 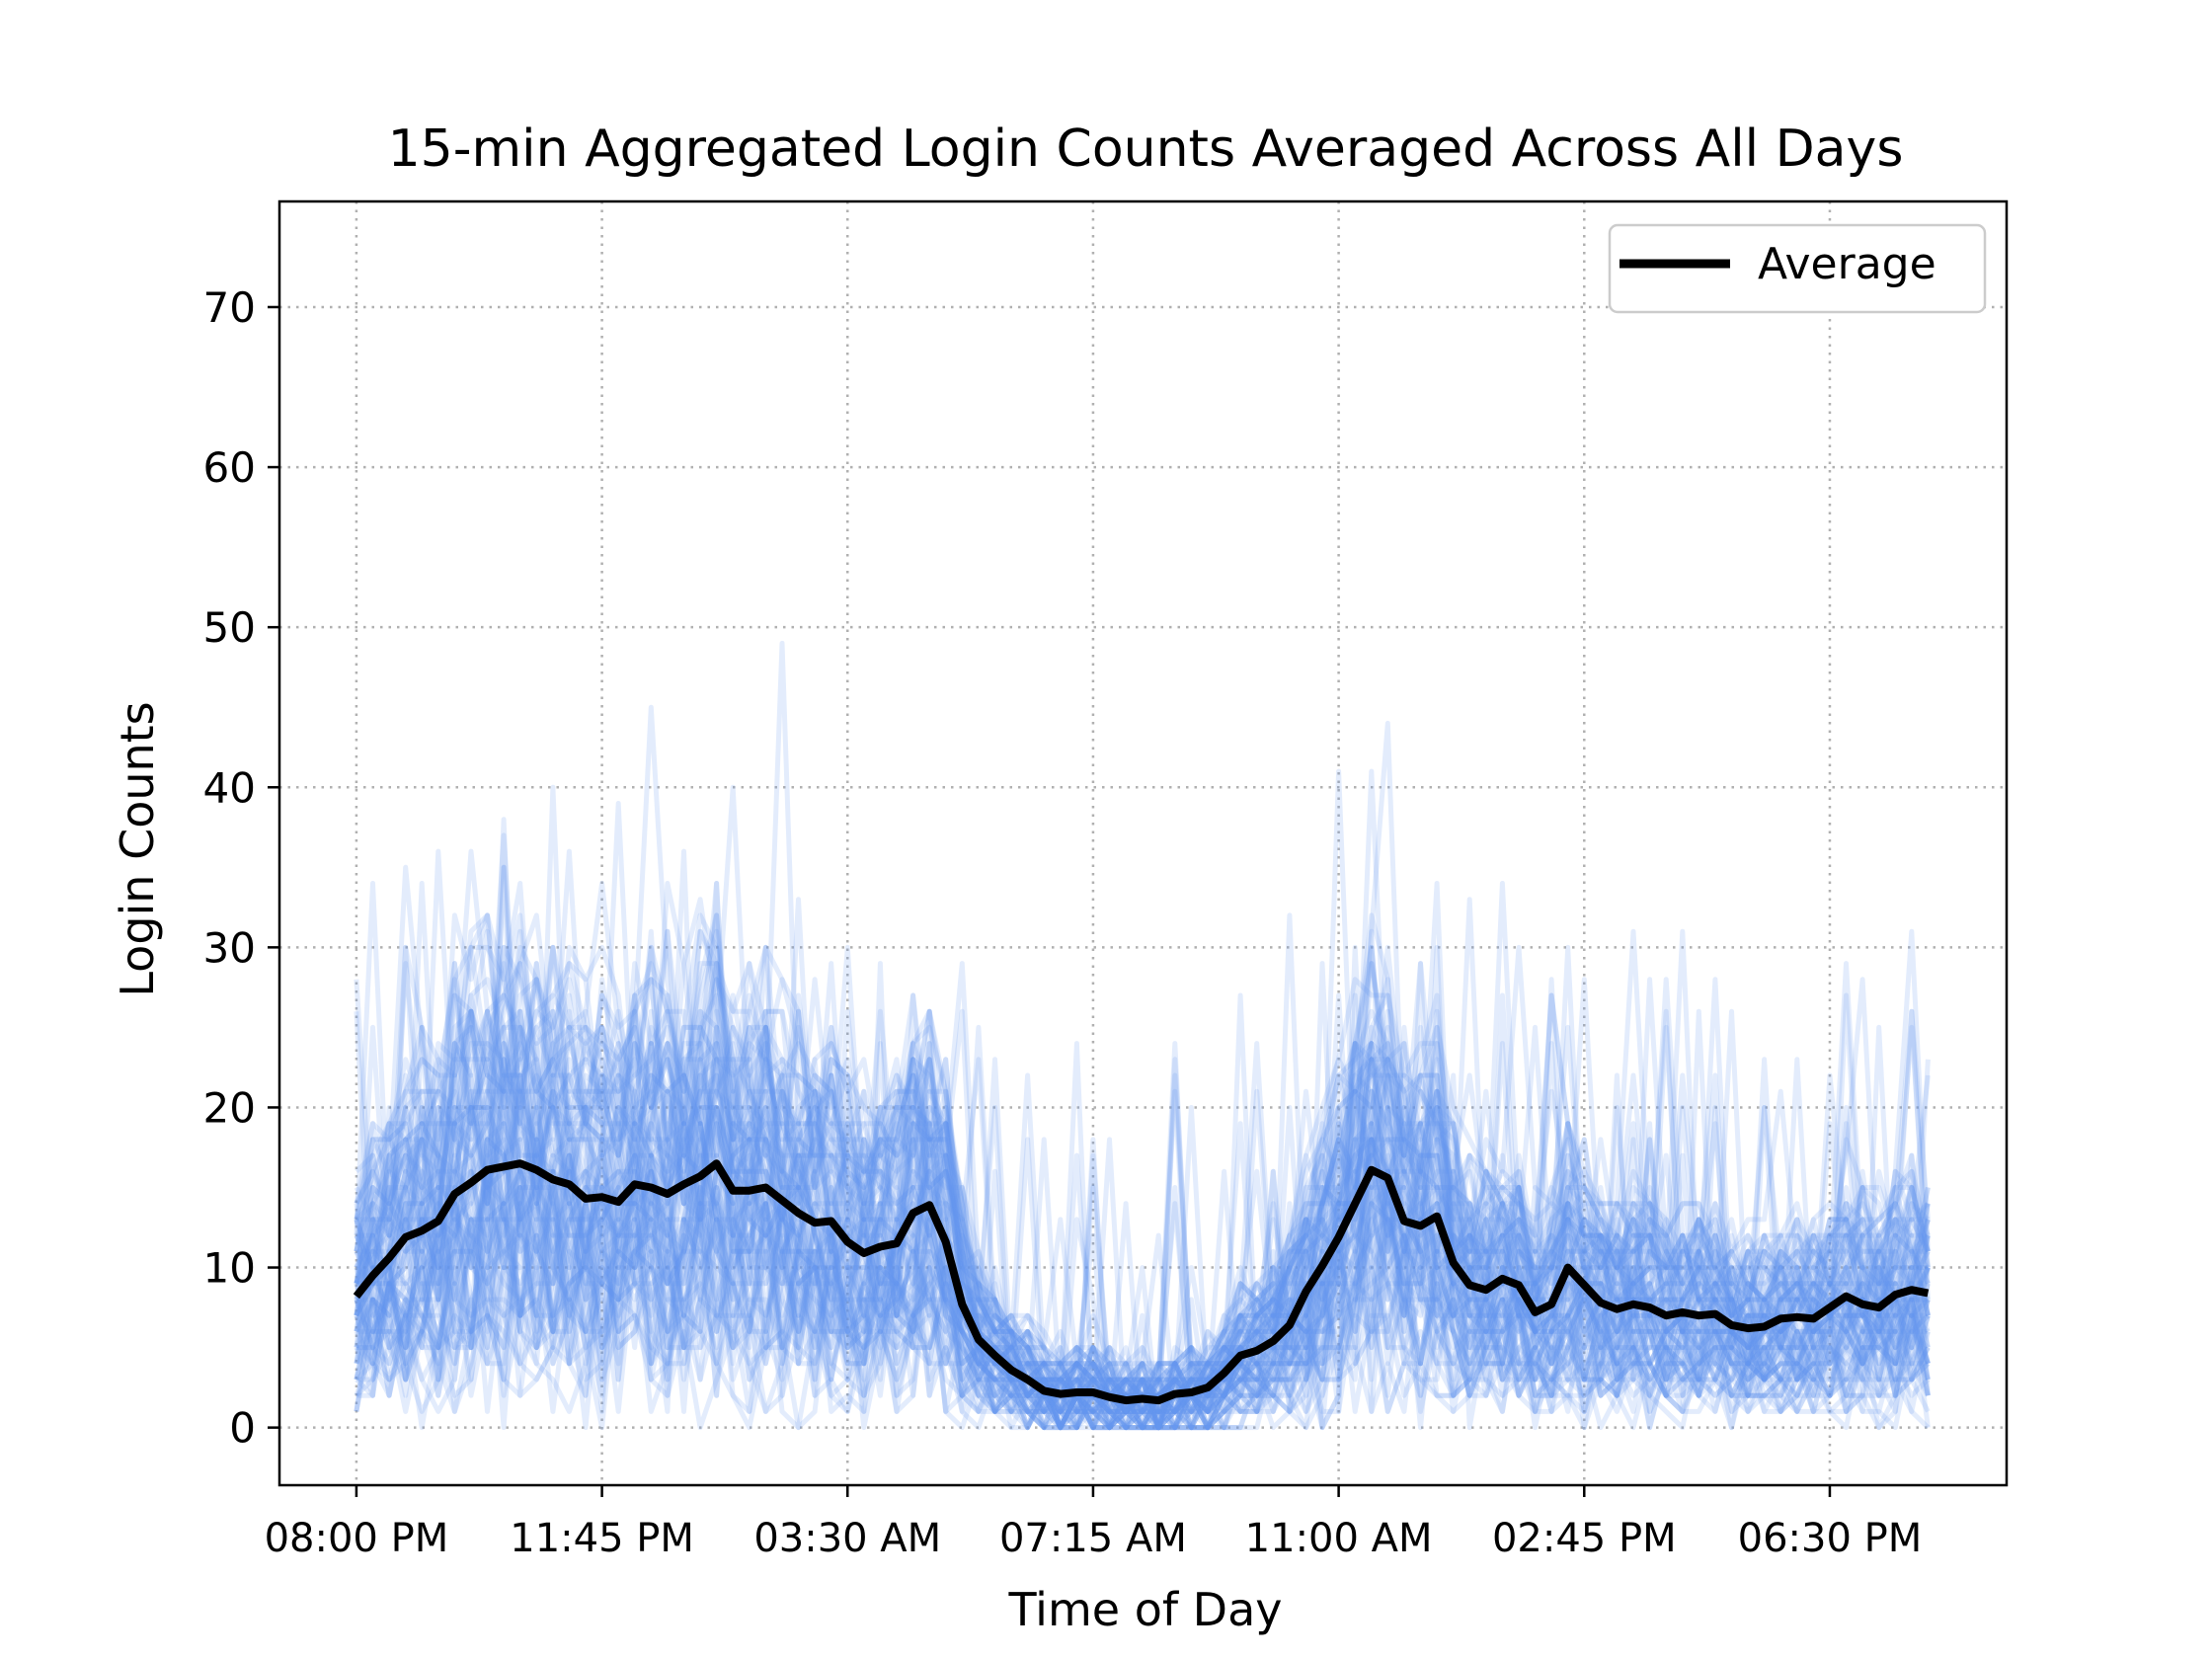 What do you see at coordinates (138, 848) in the screenshot?
I see `y-axis-label: Login Counts` at bounding box center [138, 848].